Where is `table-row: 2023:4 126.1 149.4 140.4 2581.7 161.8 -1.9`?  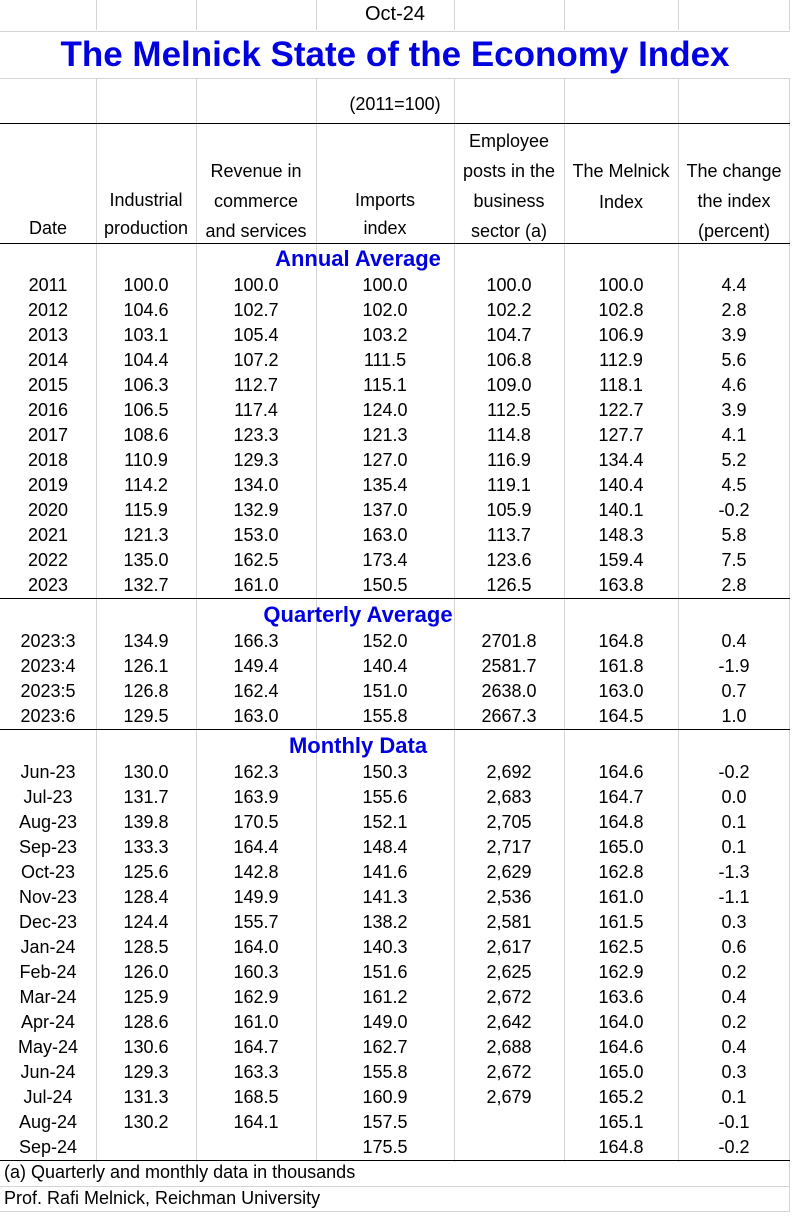 table-row: 2023:4 126.1 149.4 140.4 2581.7 161.8 -1.9 is located at coordinates (395, 666).